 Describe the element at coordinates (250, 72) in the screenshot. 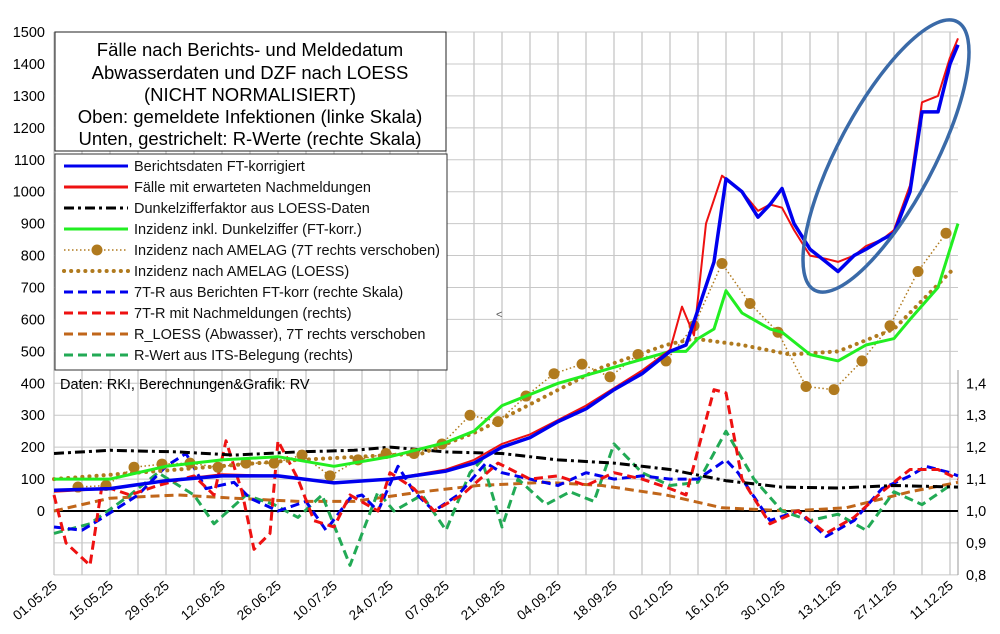

I see `title-line: Abwasserdaten und DZF nach LOESS` at that location.